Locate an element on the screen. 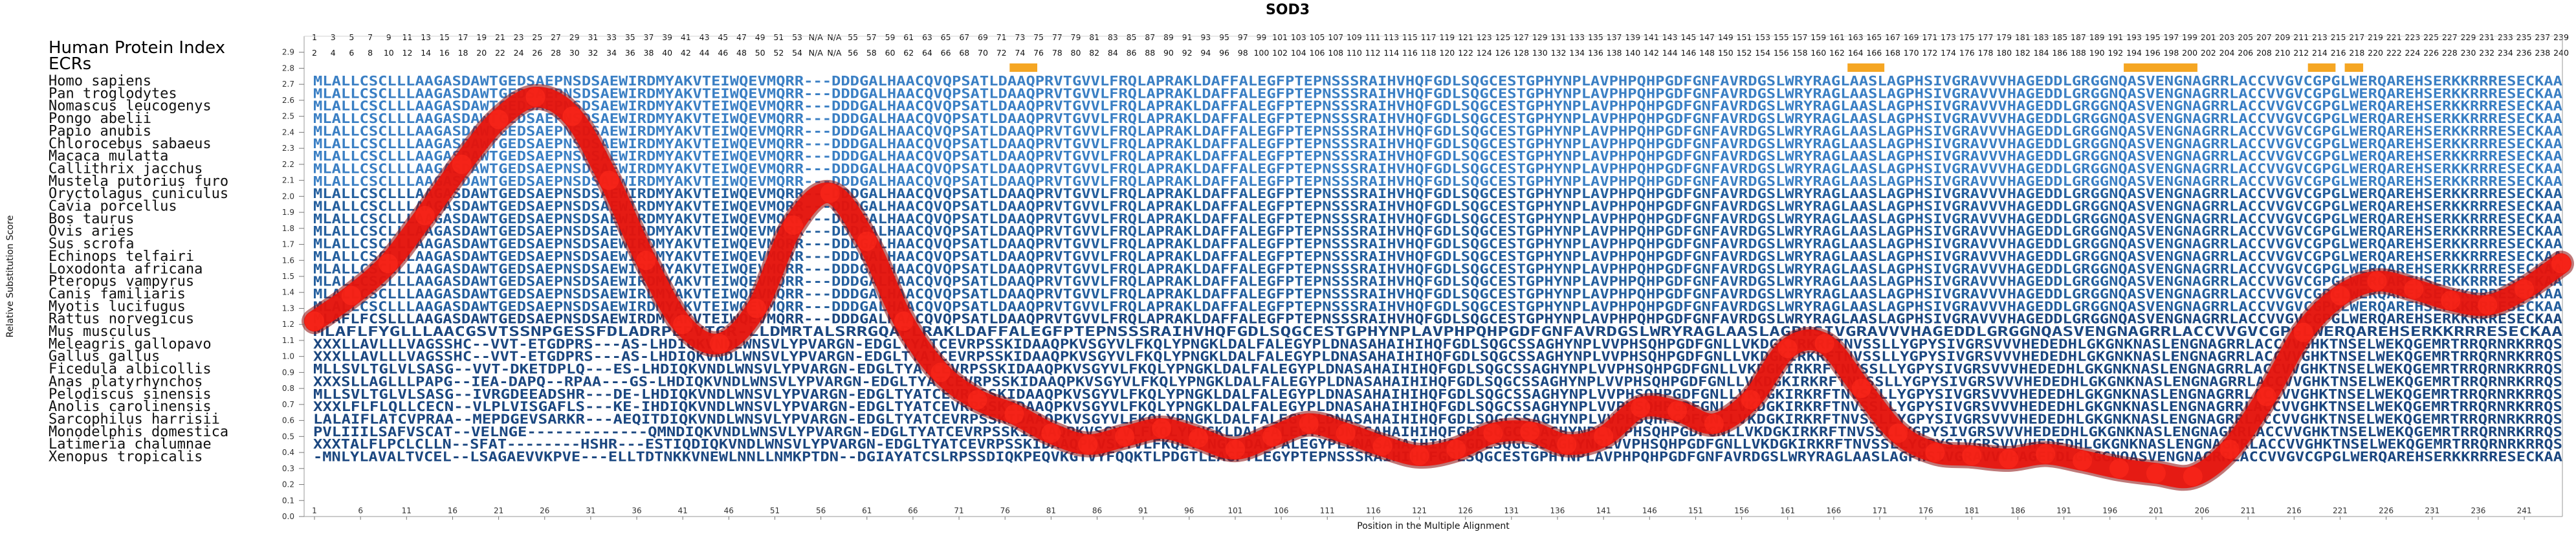  human-index-even: 52 is located at coordinates (779, 53).